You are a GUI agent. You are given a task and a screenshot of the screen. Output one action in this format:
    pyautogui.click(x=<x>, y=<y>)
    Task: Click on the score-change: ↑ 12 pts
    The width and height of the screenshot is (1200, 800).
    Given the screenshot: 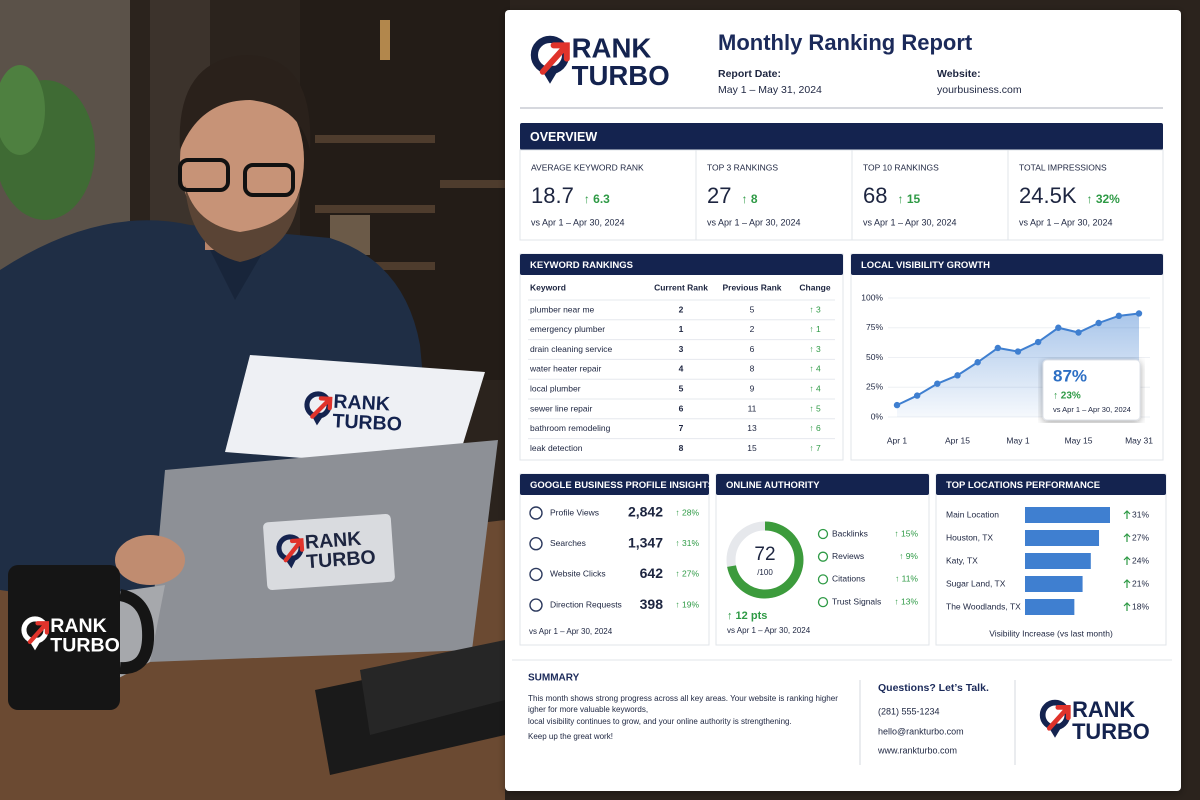 What is the action you would take?
    pyautogui.click(x=747, y=616)
    